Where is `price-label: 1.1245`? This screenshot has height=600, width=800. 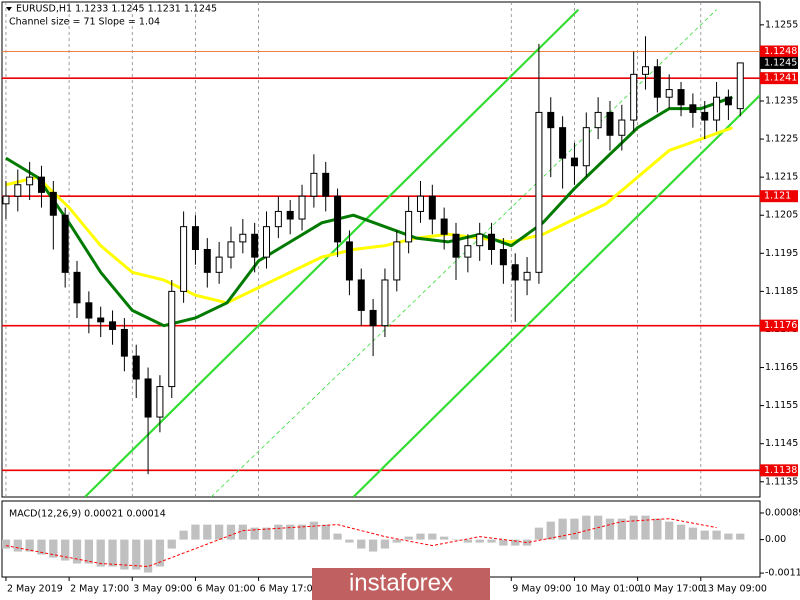 price-label: 1.1245 is located at coordinates (780, 62).